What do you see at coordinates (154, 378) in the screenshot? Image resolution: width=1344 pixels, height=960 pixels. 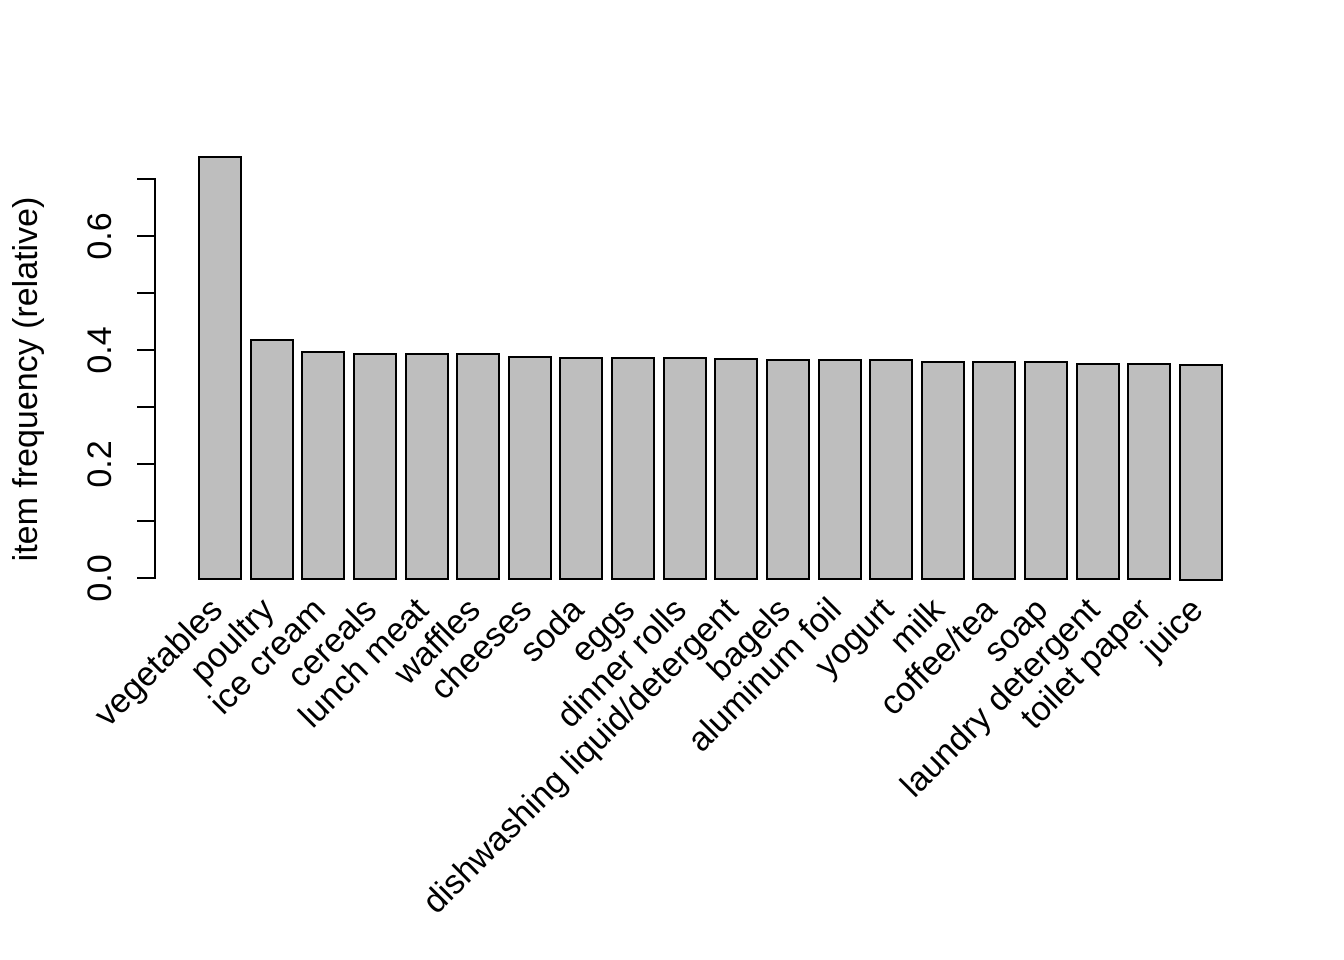 I see `y-axis-line` at bounding box center [154, 378].